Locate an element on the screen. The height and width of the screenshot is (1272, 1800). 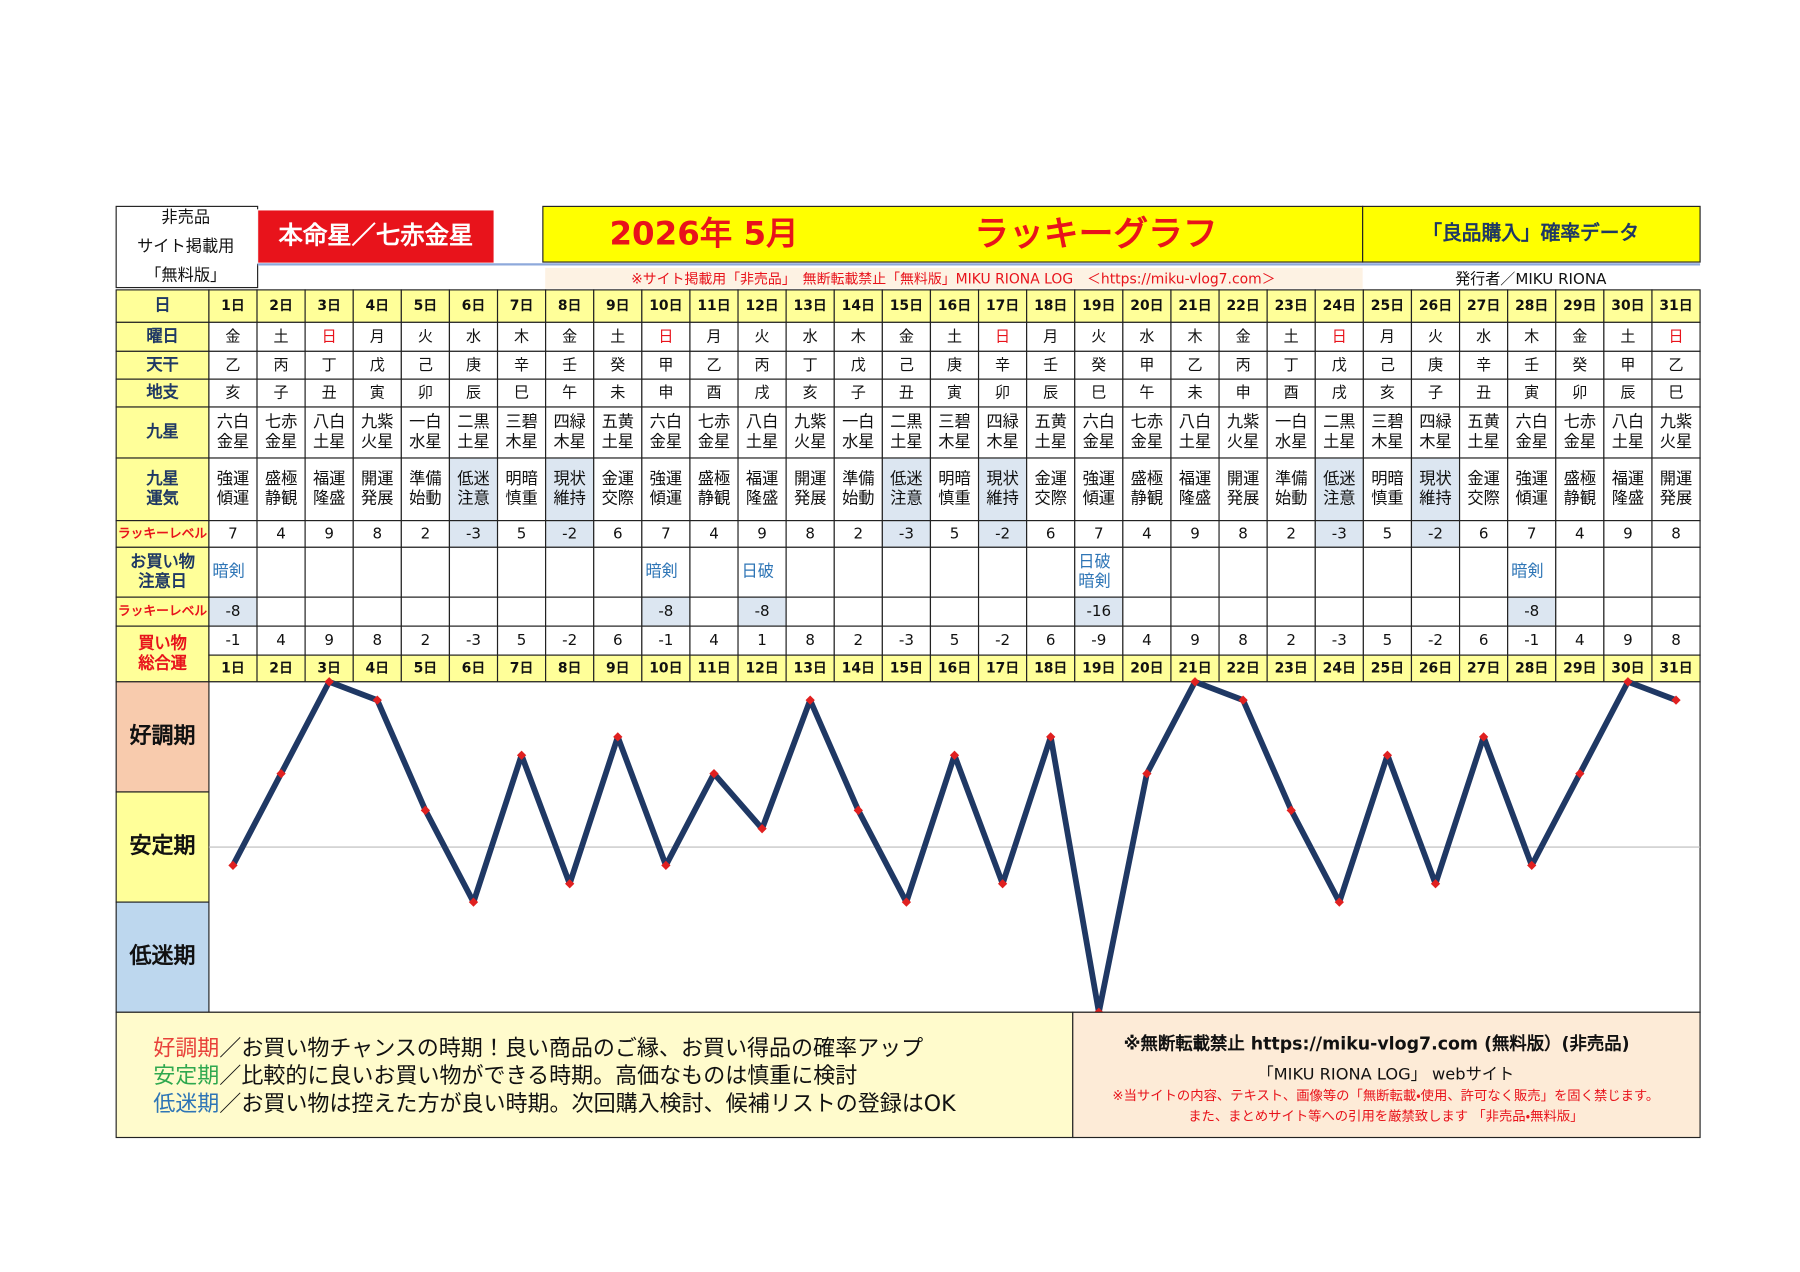
cell-text: -1 is located at coordinates (665, 640).